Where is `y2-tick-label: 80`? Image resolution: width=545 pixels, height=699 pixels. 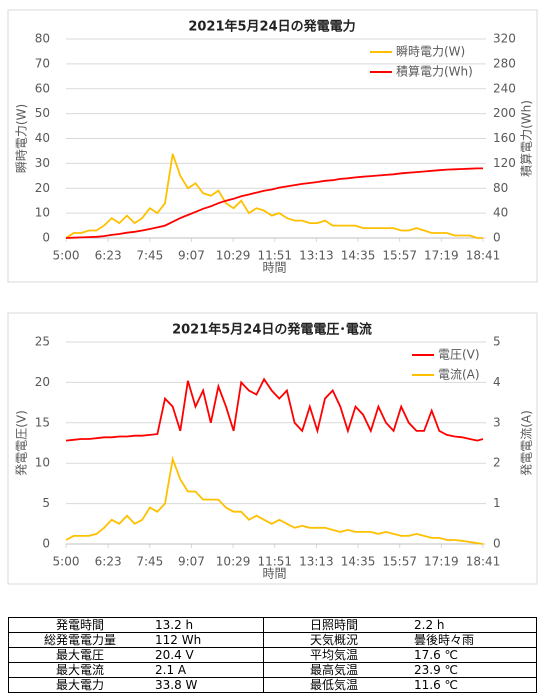
y2-tick-label: 80 is located at coordinates (500, 188).